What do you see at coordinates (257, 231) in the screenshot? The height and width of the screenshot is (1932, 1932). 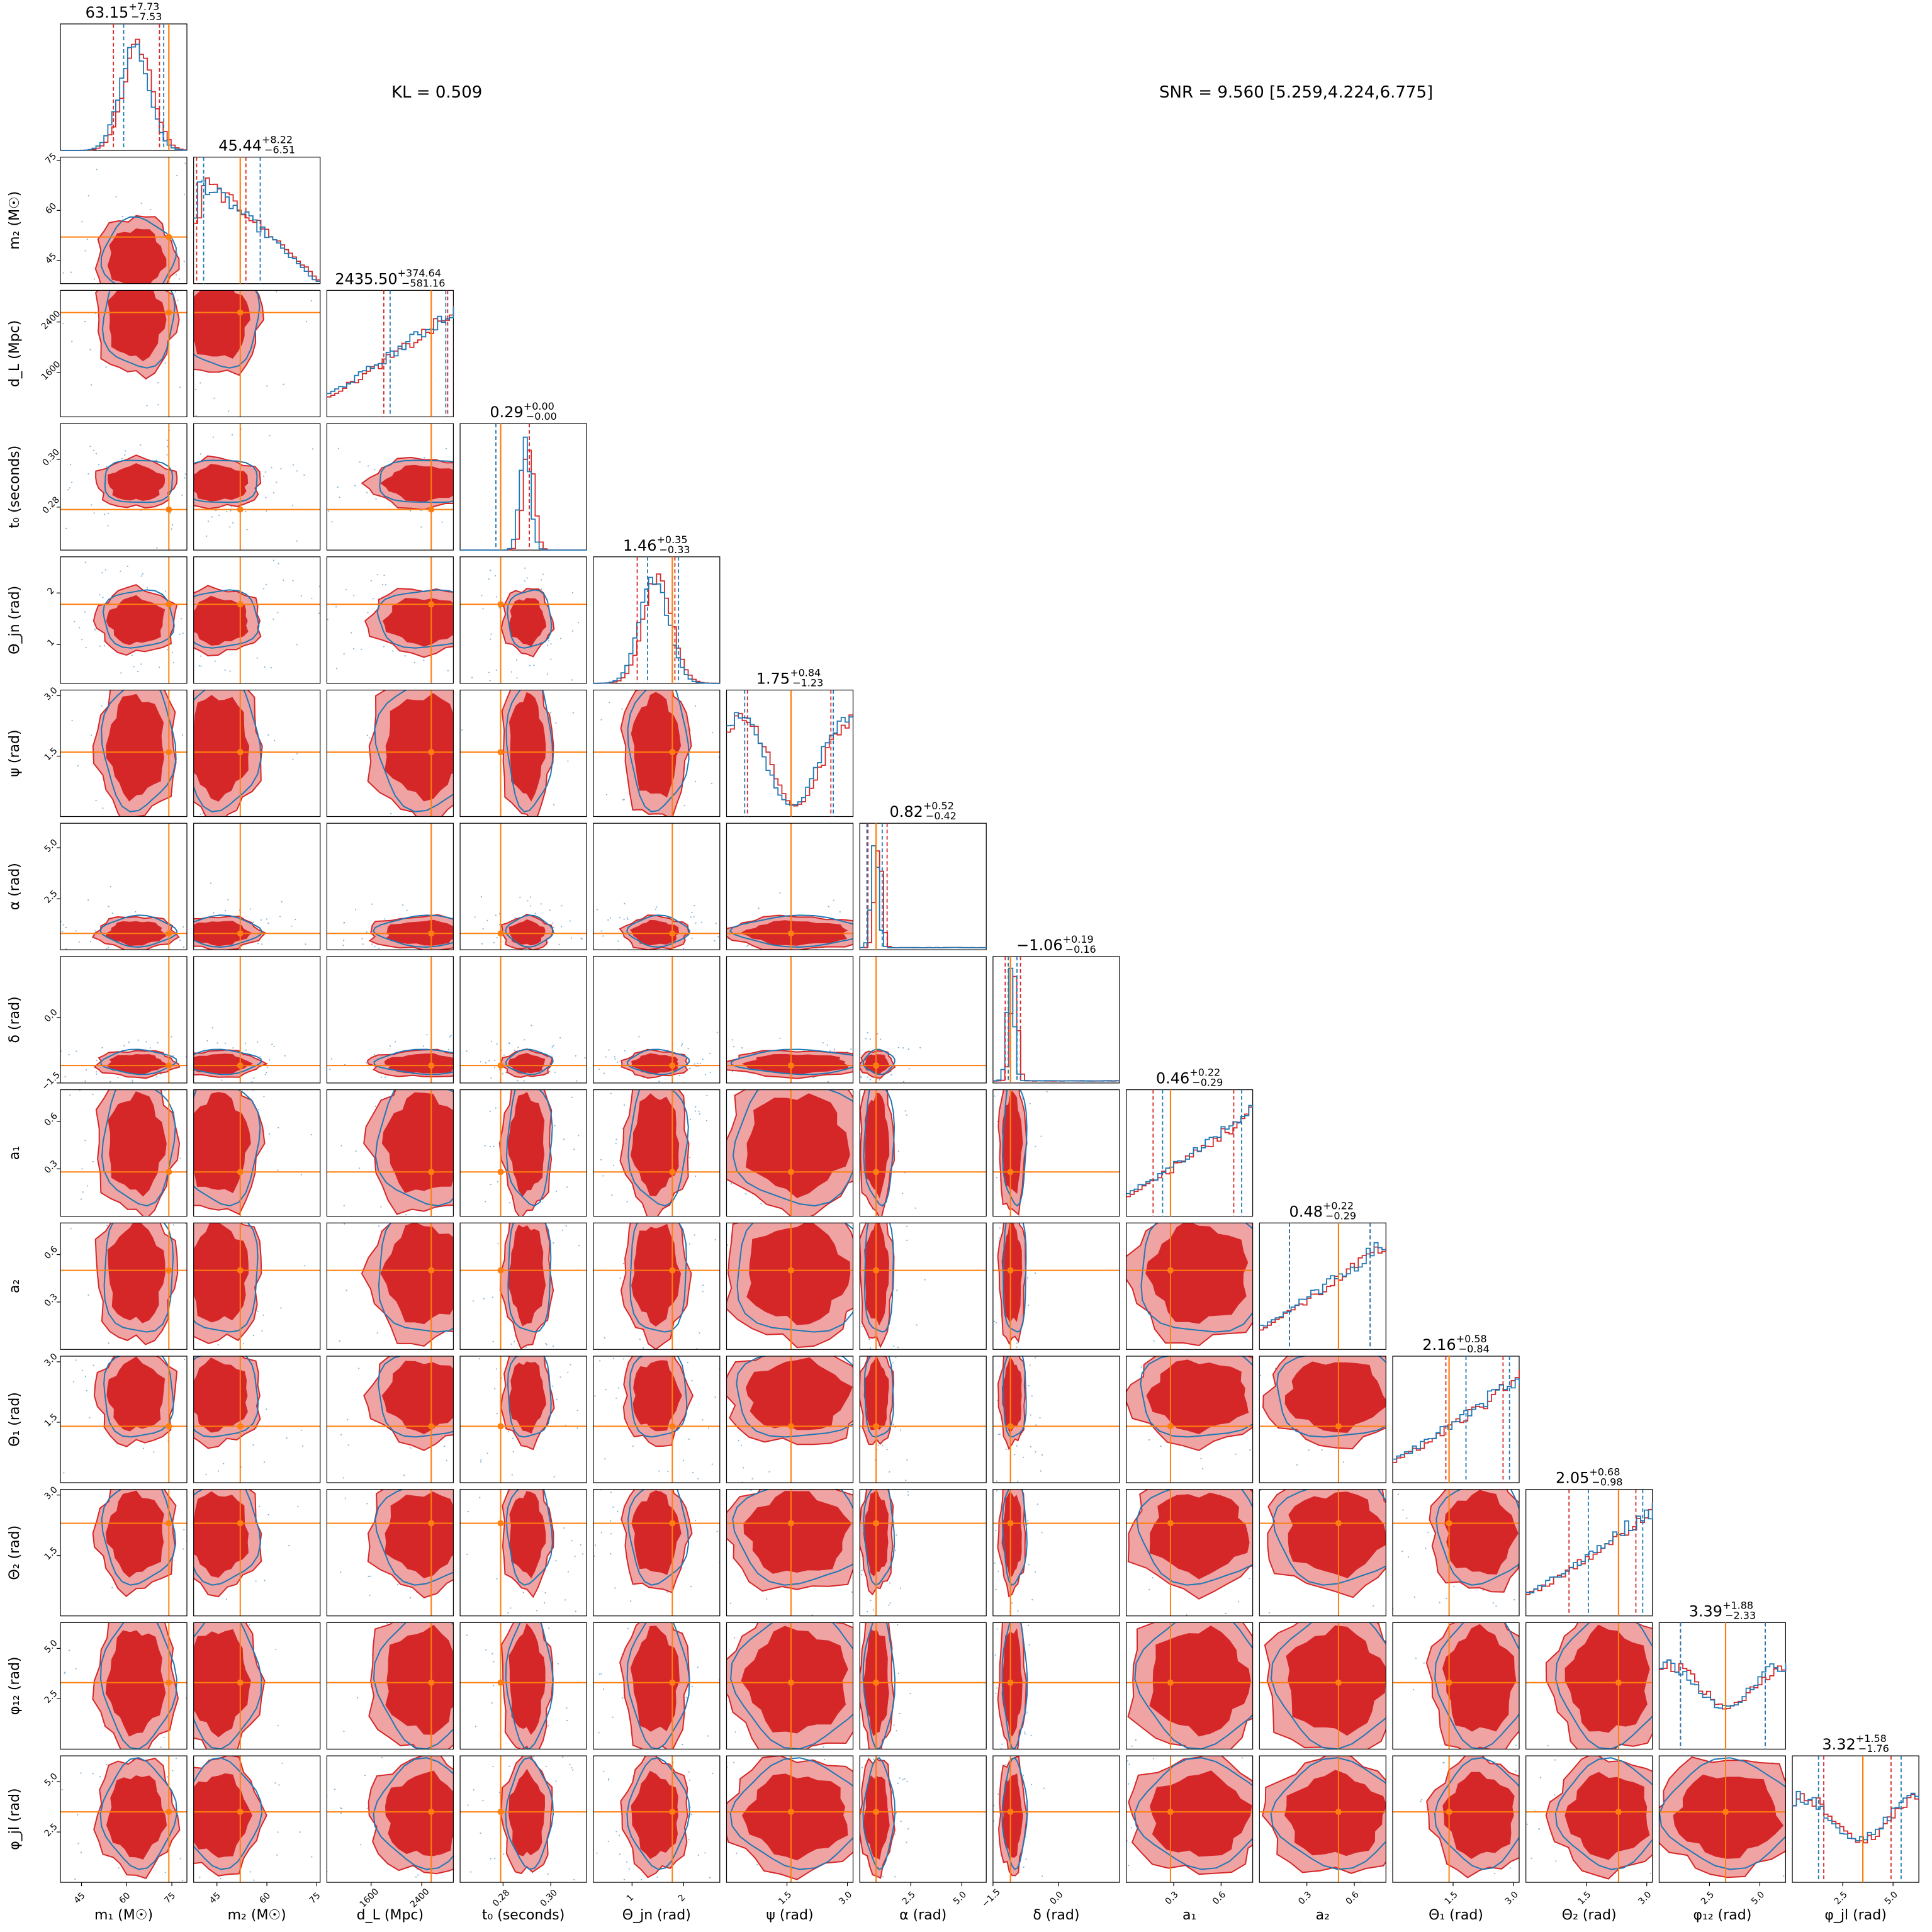 I see `histogram-b-m2` at bounding box center [257, 231].